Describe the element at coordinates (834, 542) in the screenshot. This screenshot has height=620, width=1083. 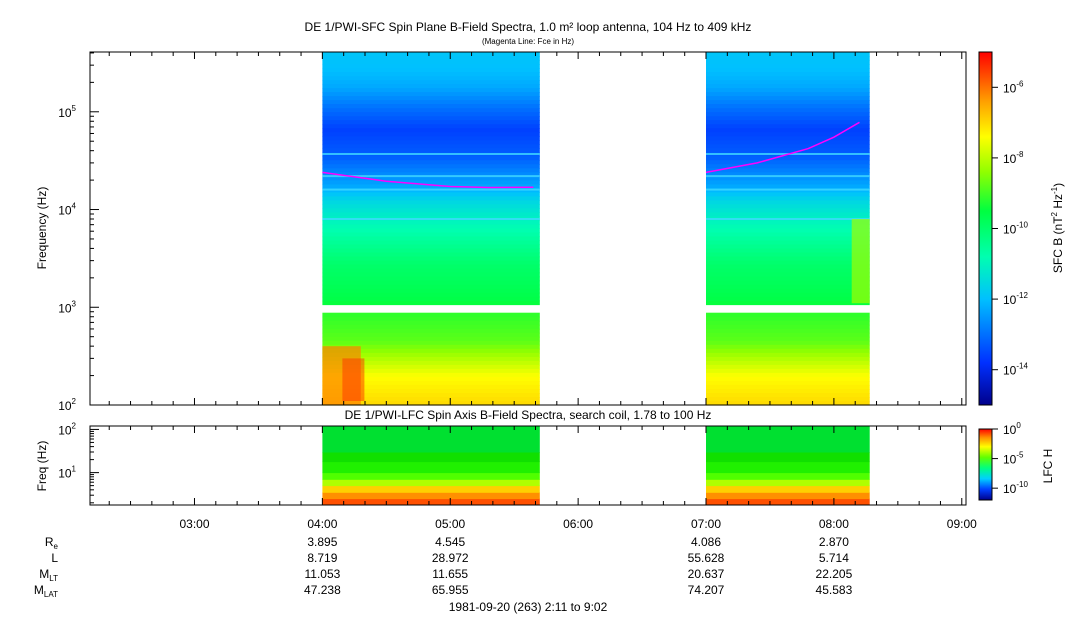
I see `ephemeris-value: 2.870` at that location.